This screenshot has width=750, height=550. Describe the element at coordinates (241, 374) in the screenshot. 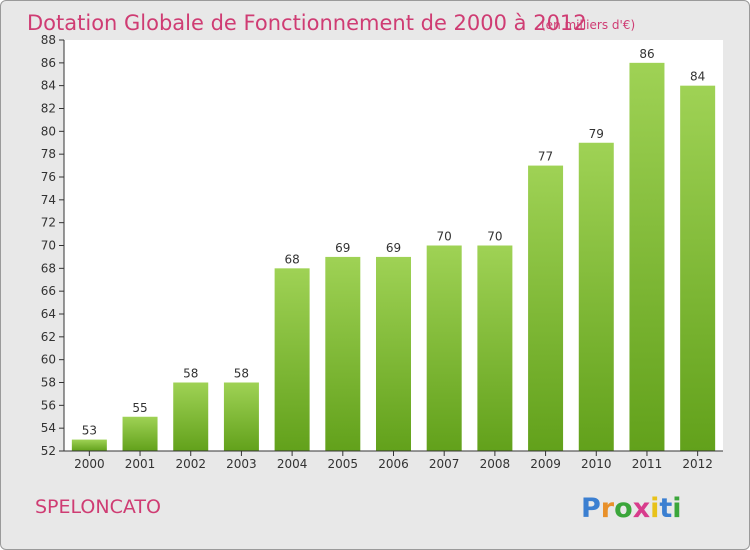

I see `data-label-2003: 58` at that location.